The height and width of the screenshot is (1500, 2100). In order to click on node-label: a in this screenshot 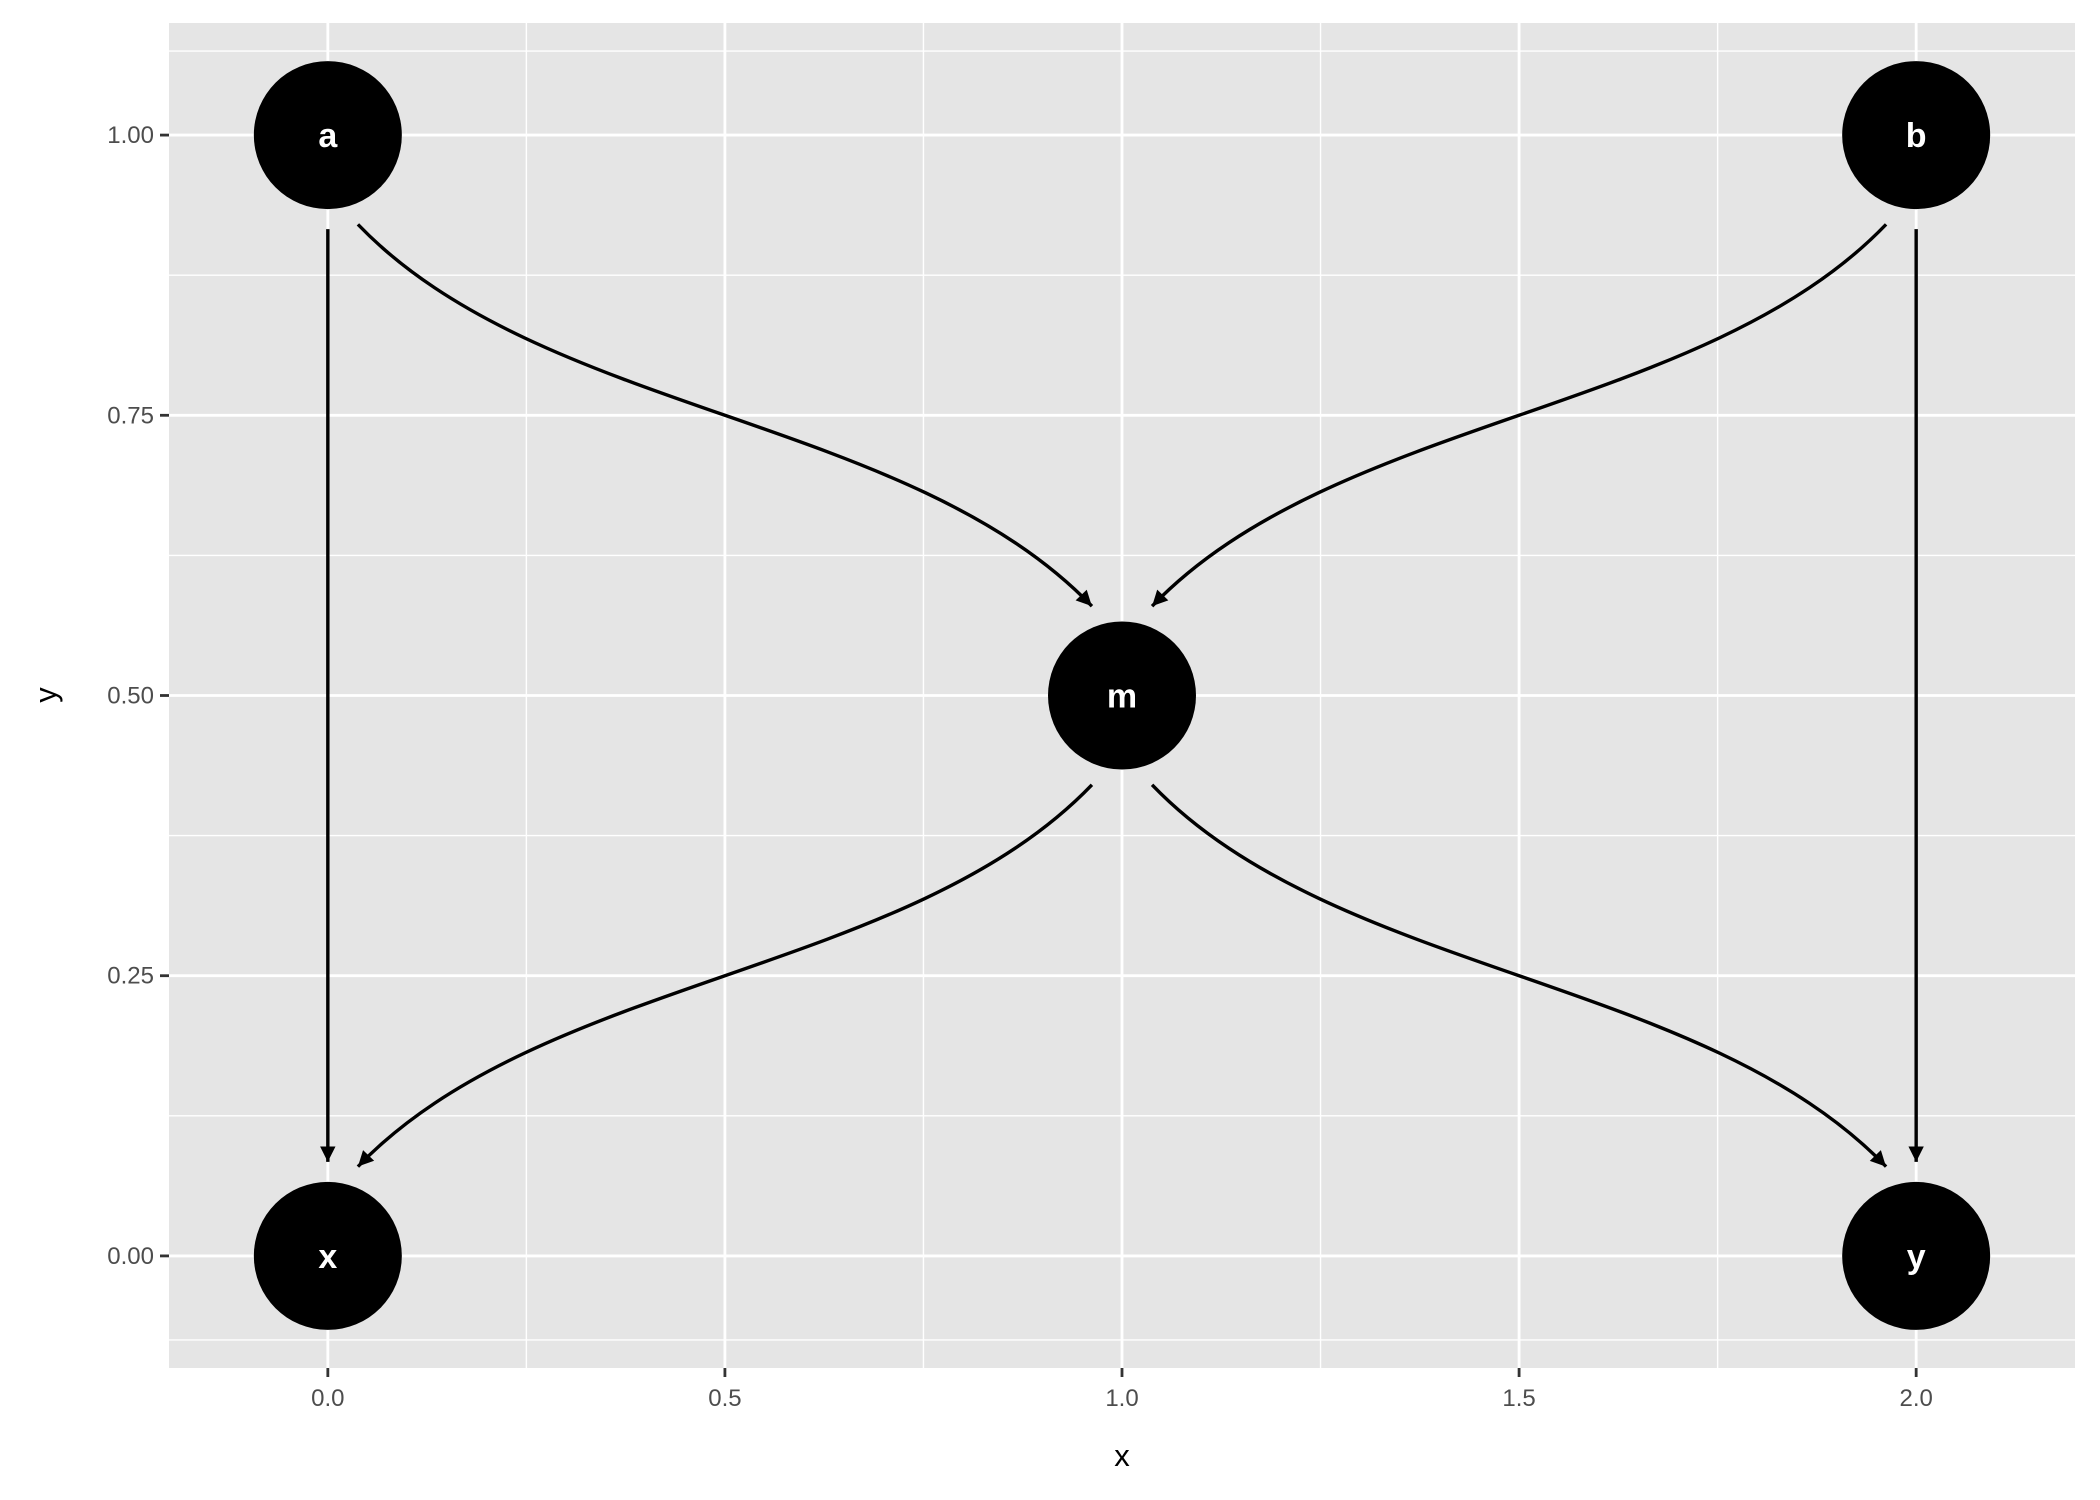, I will do `click(328, 136)`.